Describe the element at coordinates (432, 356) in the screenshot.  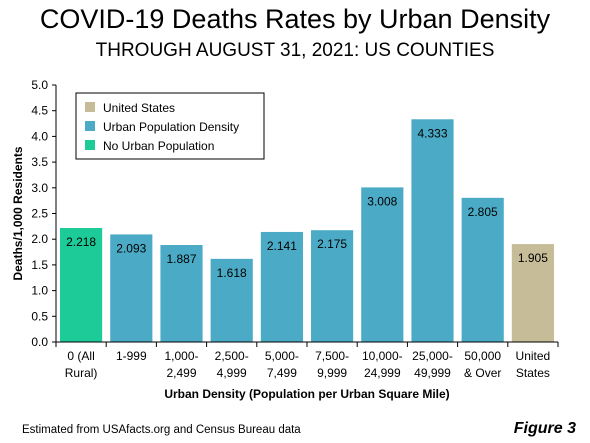
I see `x-tick-label: 25,000-` at that location.